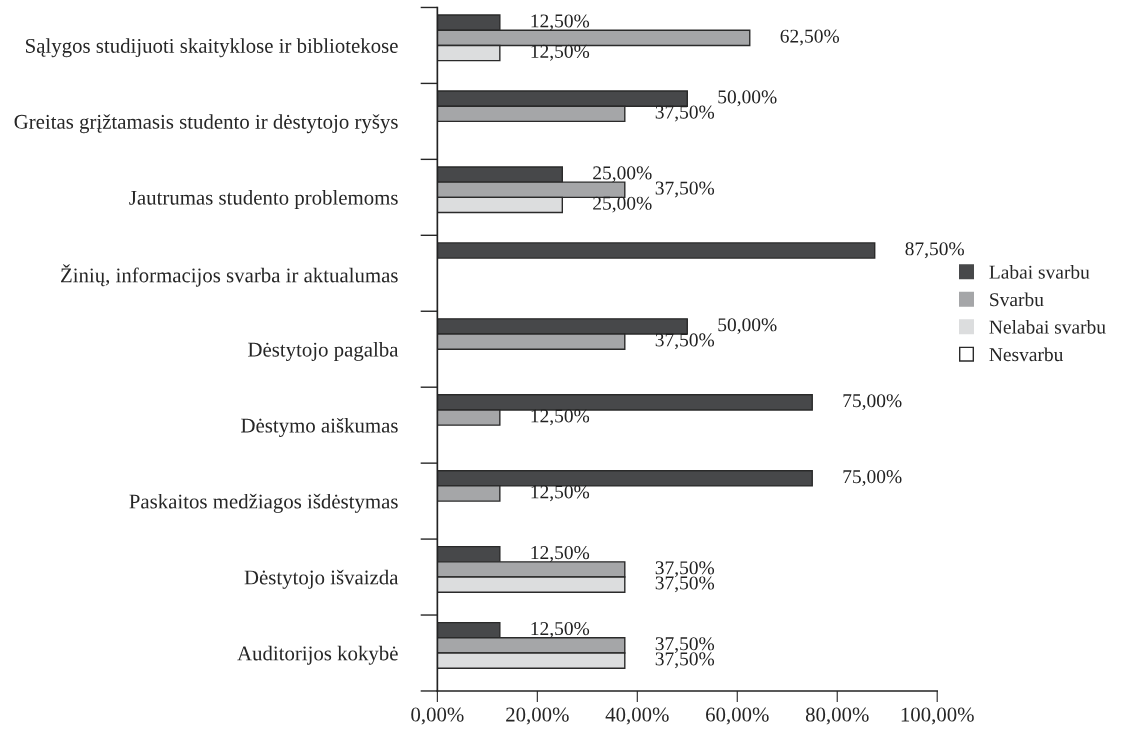 This screenshot has width=1136, height=747. Describe the element at coordinates (229, 275) in the screenshot. I see `y-tick-label: Žinių, informacijos svarba ir aktualumas` at that location.